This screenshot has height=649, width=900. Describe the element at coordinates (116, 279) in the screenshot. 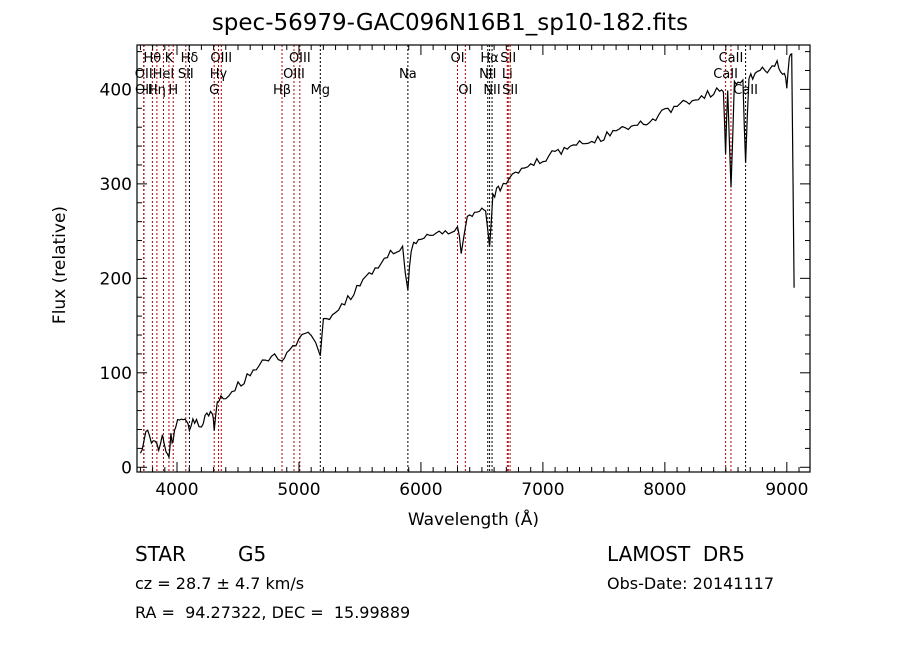

I see `y-tick-label: 200` at that location.